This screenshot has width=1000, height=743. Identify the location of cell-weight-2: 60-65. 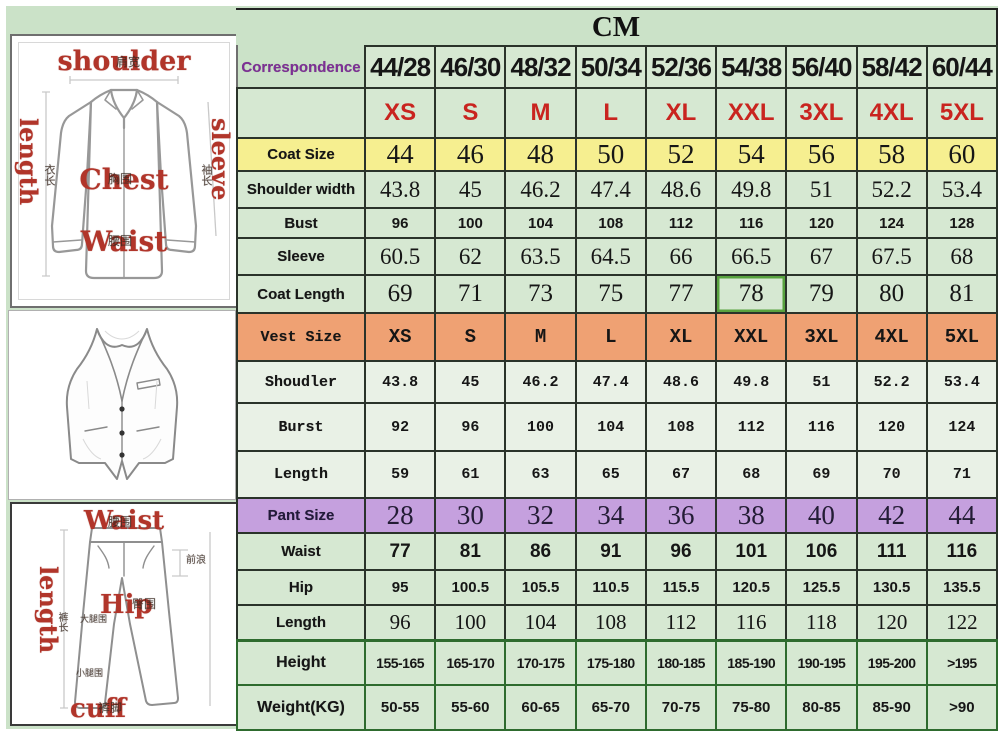
(540, 707).